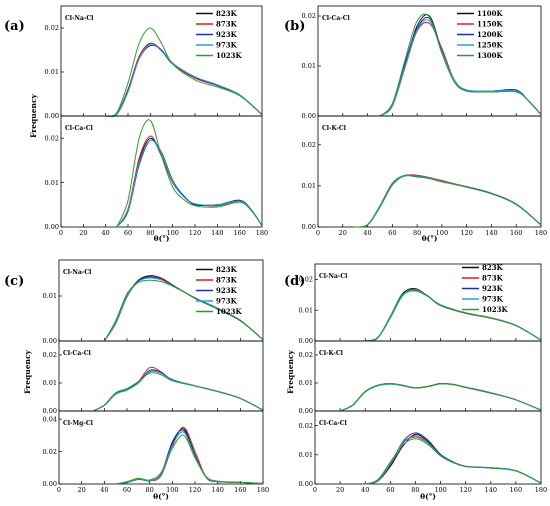  What do you see at coordinates (14, 281) in the screenshot?
I see `panel-letter: (c)` at bounding box center [14, 281].